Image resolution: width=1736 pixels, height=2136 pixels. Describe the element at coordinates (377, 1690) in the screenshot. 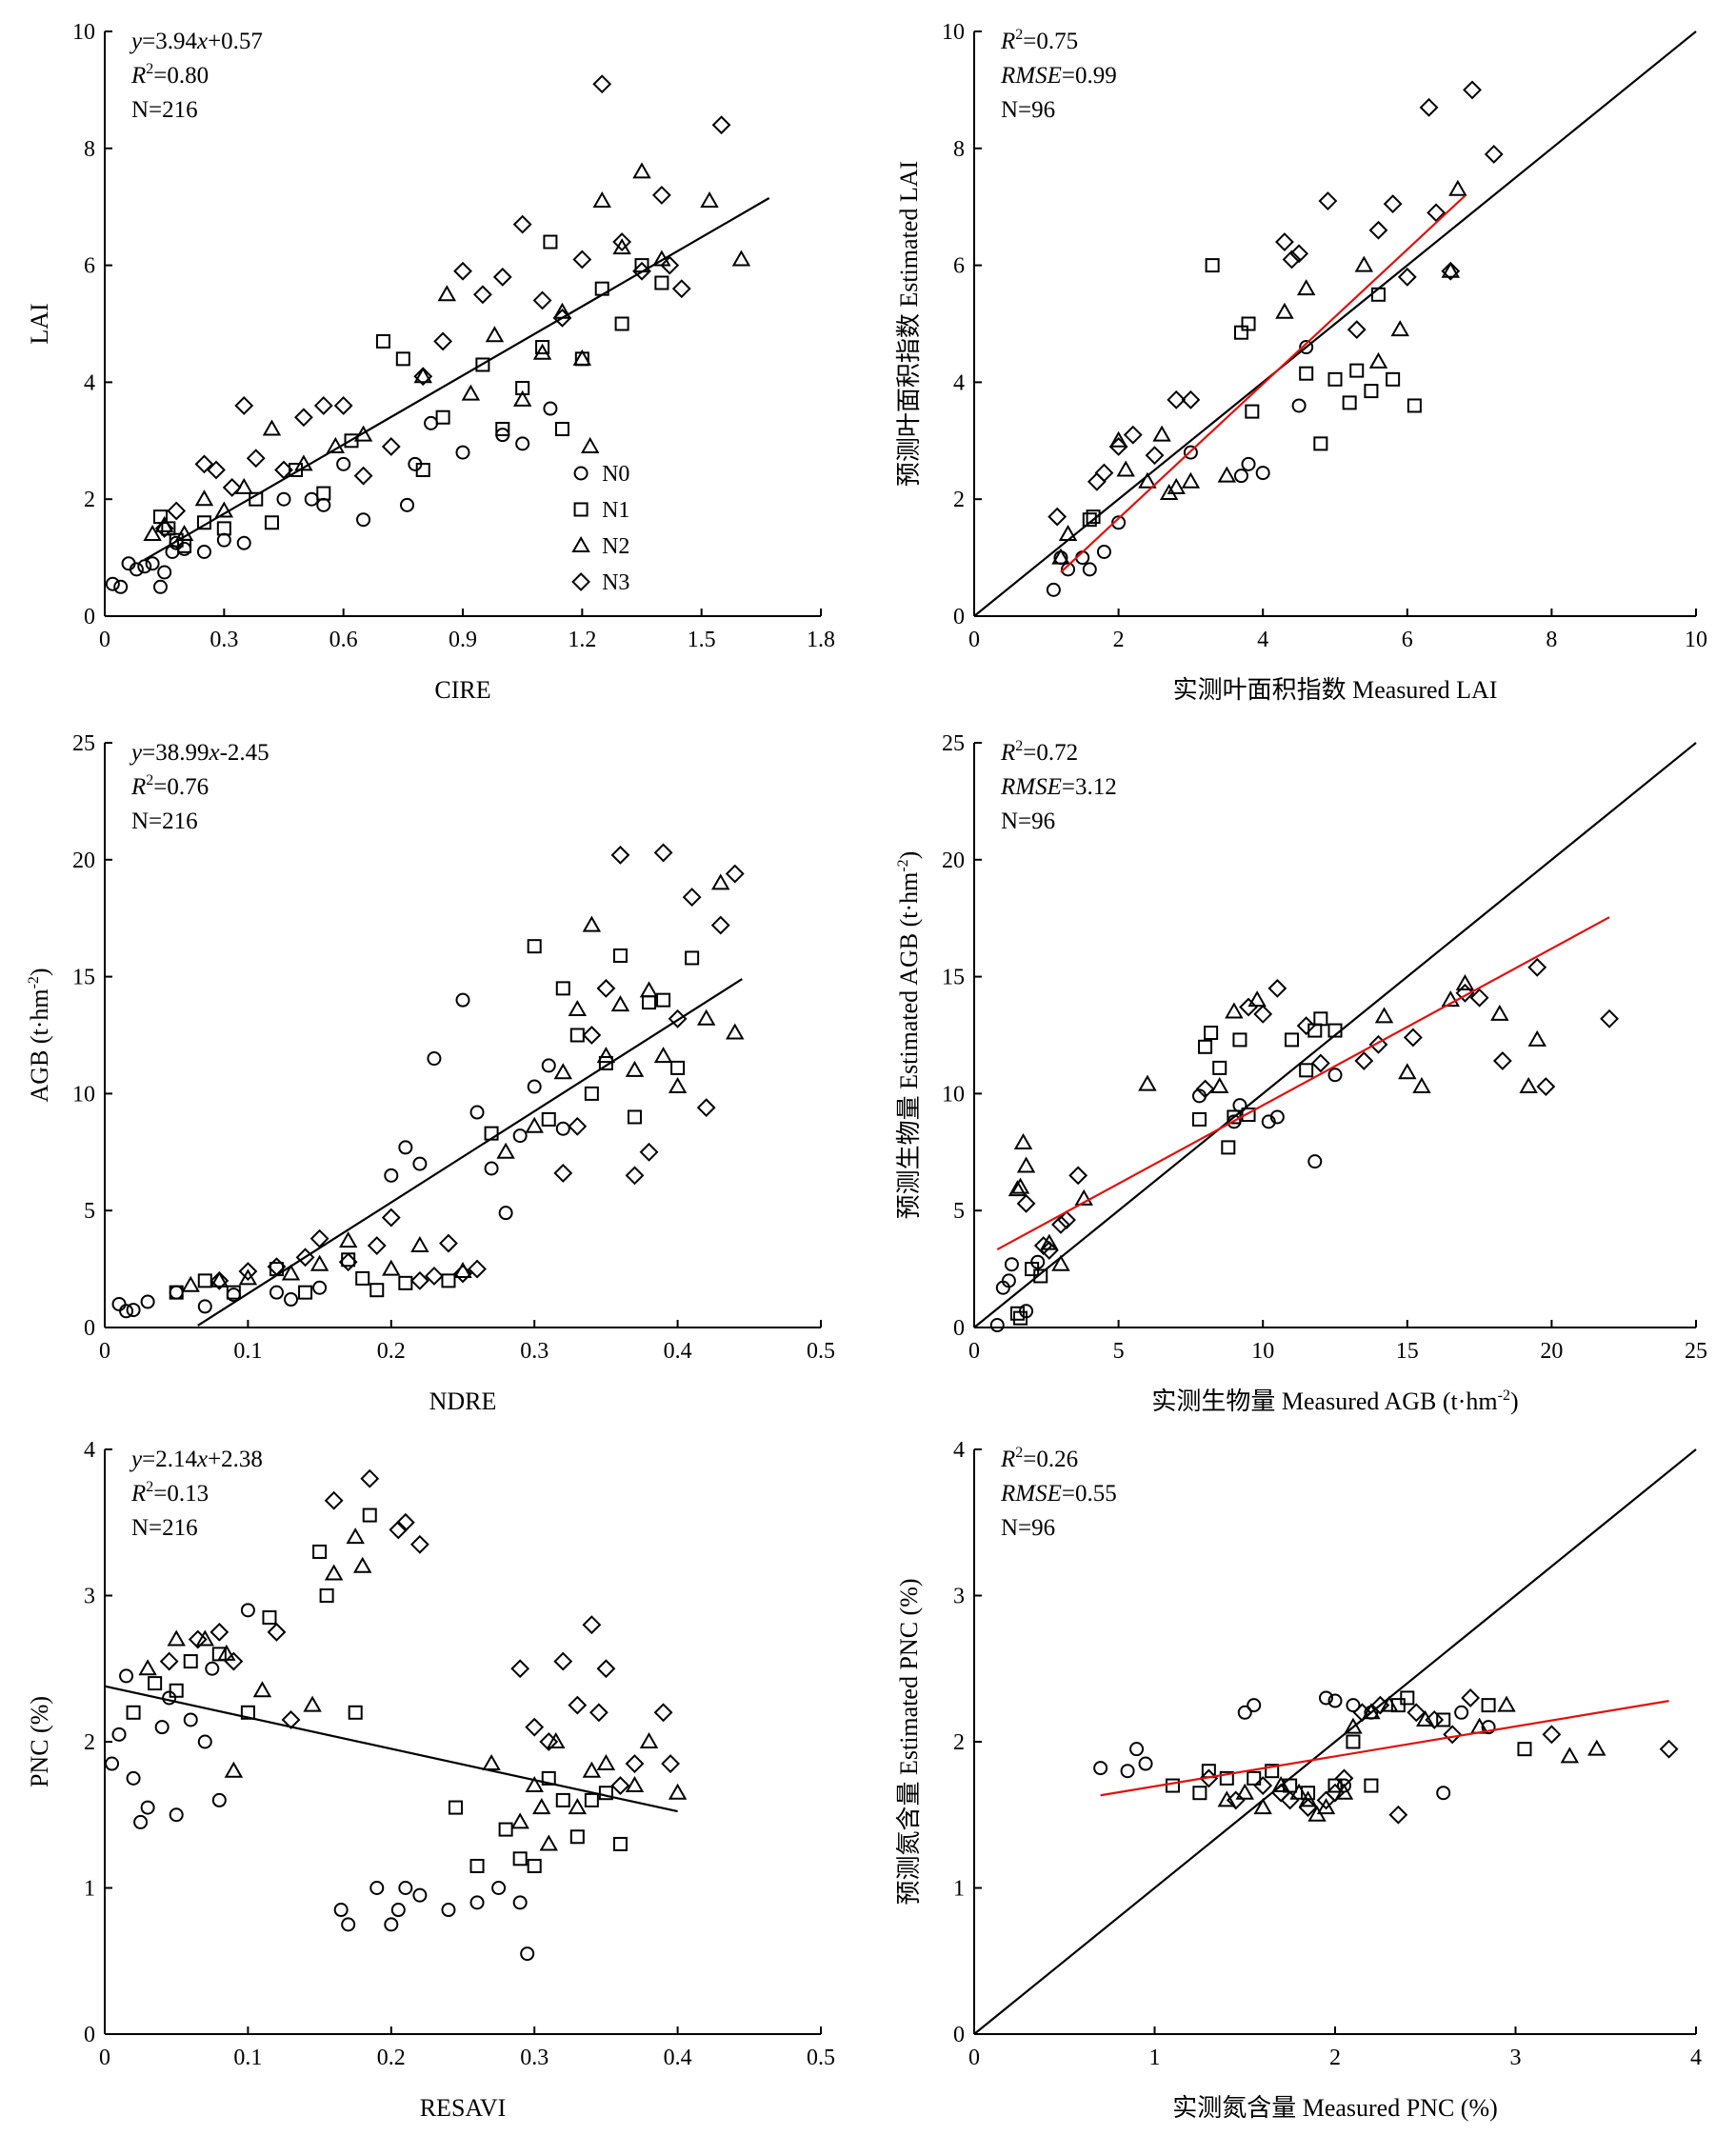

I see `series-N1` at that location.